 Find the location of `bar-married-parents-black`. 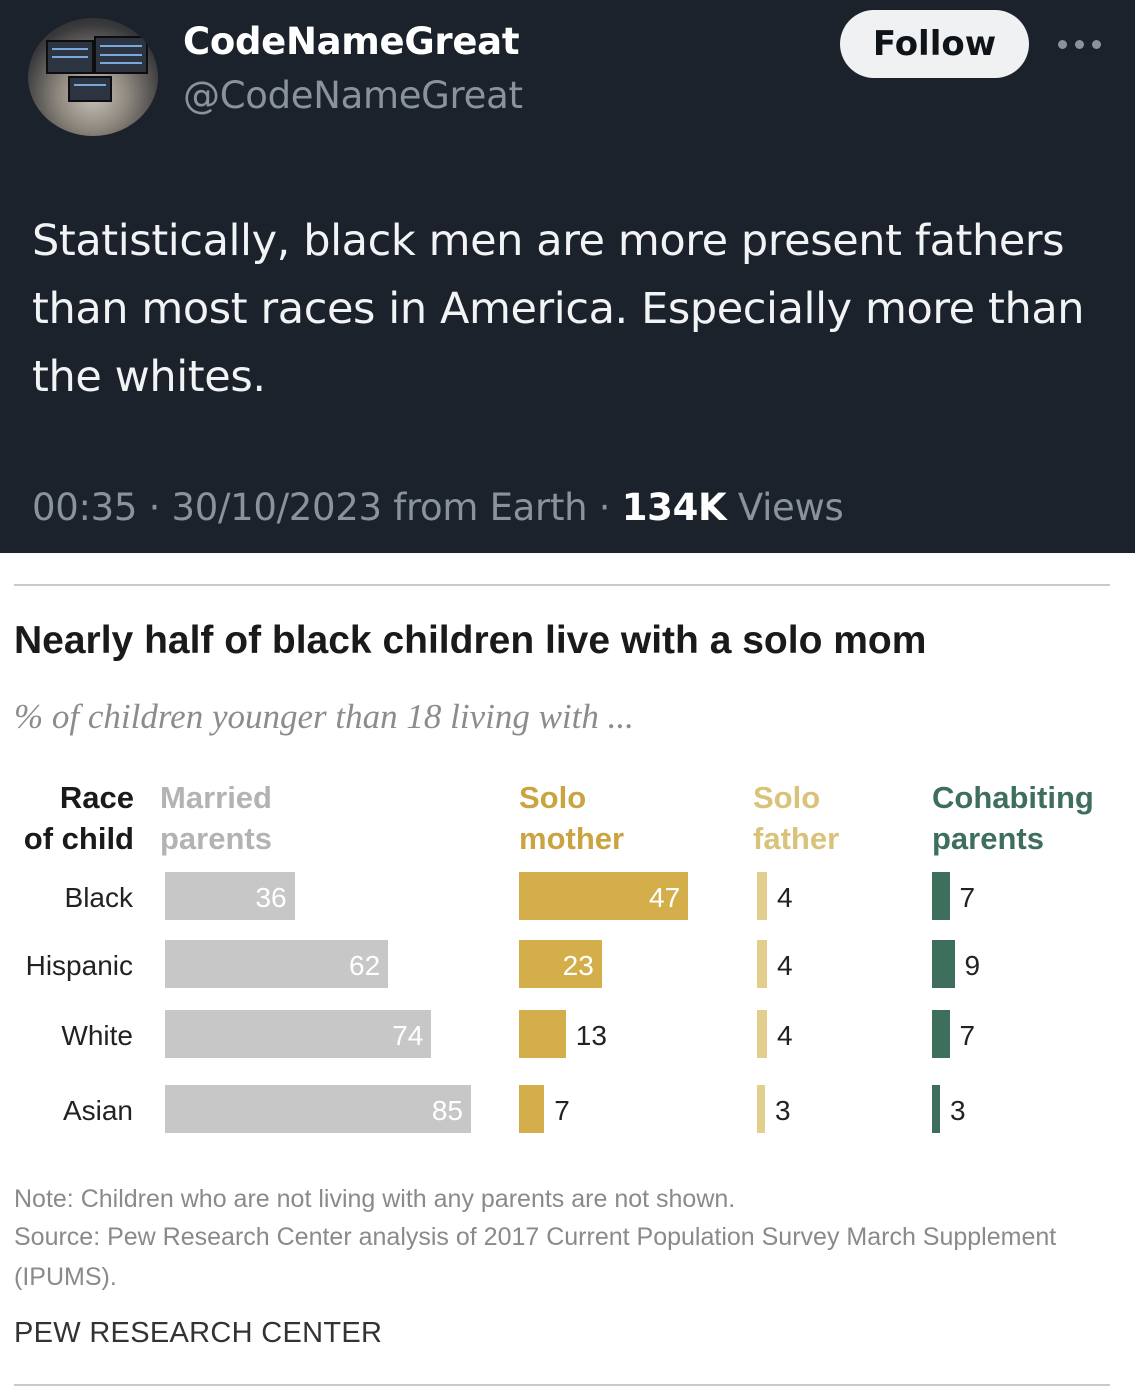

bar-married-parents-black is located at coordinates (230, 896).